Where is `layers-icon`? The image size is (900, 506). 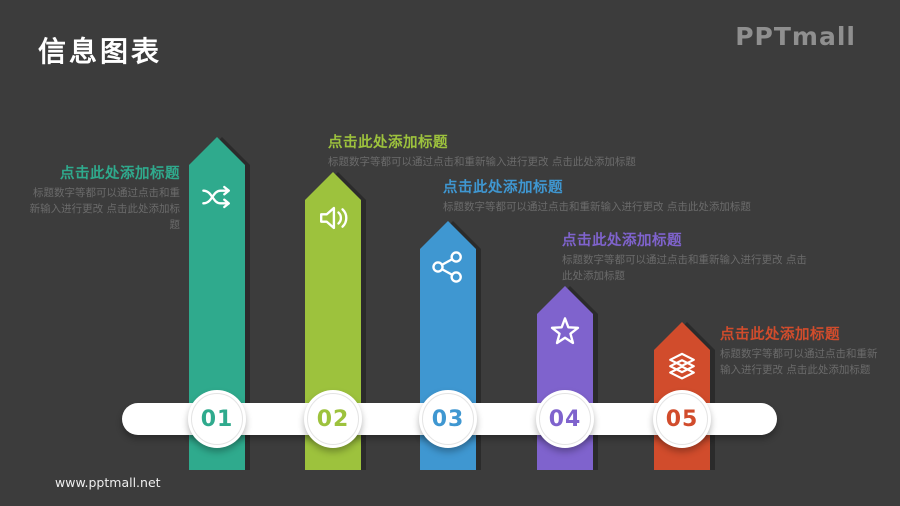 layers-icon is located at coordinates (682, 368).